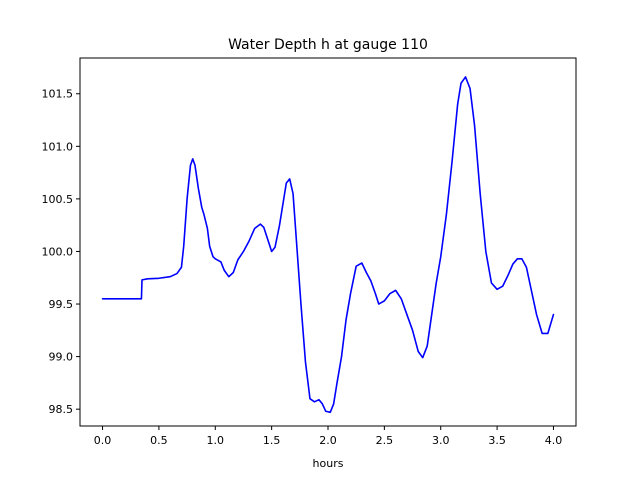 This screenshot has width=640, height=480. What do you see at coordinates (554, 440) in the screenshot?
I see `x-tick-label: 4.0` at bounding box center [554, 440].